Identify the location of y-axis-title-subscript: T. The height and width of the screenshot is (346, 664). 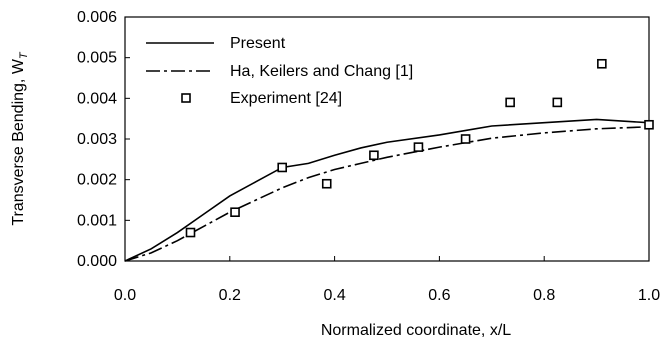
(24, 55).